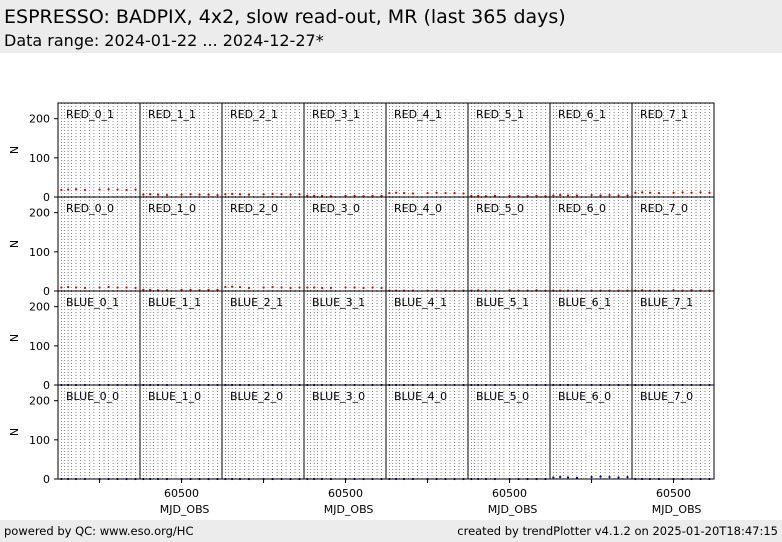  Describe the element at coordinates (502, 396) in the screenshot. I see `panel-label: BLUE_5_0` at that location.